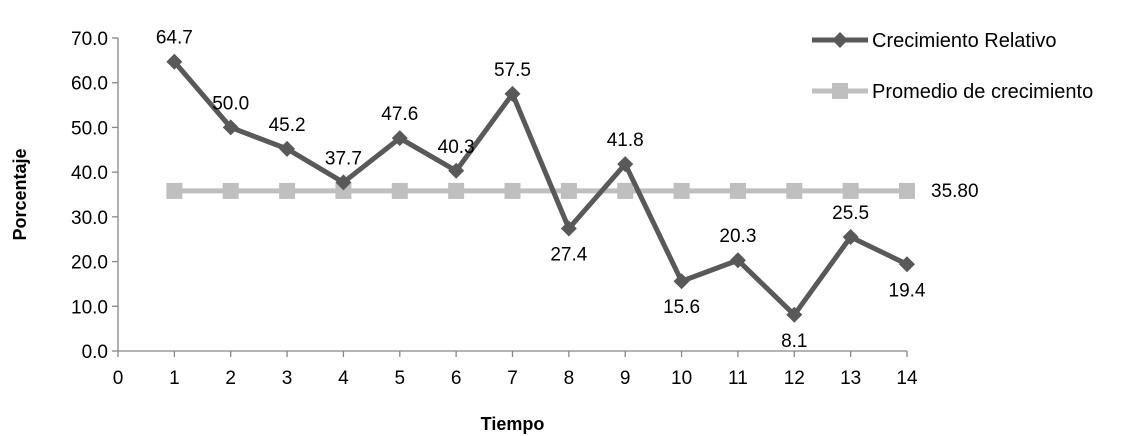 The image size is (1146, 436). What do you see at coordinates (89, 173) in the screenshot?
I see `y-tick-label: 40.0` at bounding box center [89, 173].